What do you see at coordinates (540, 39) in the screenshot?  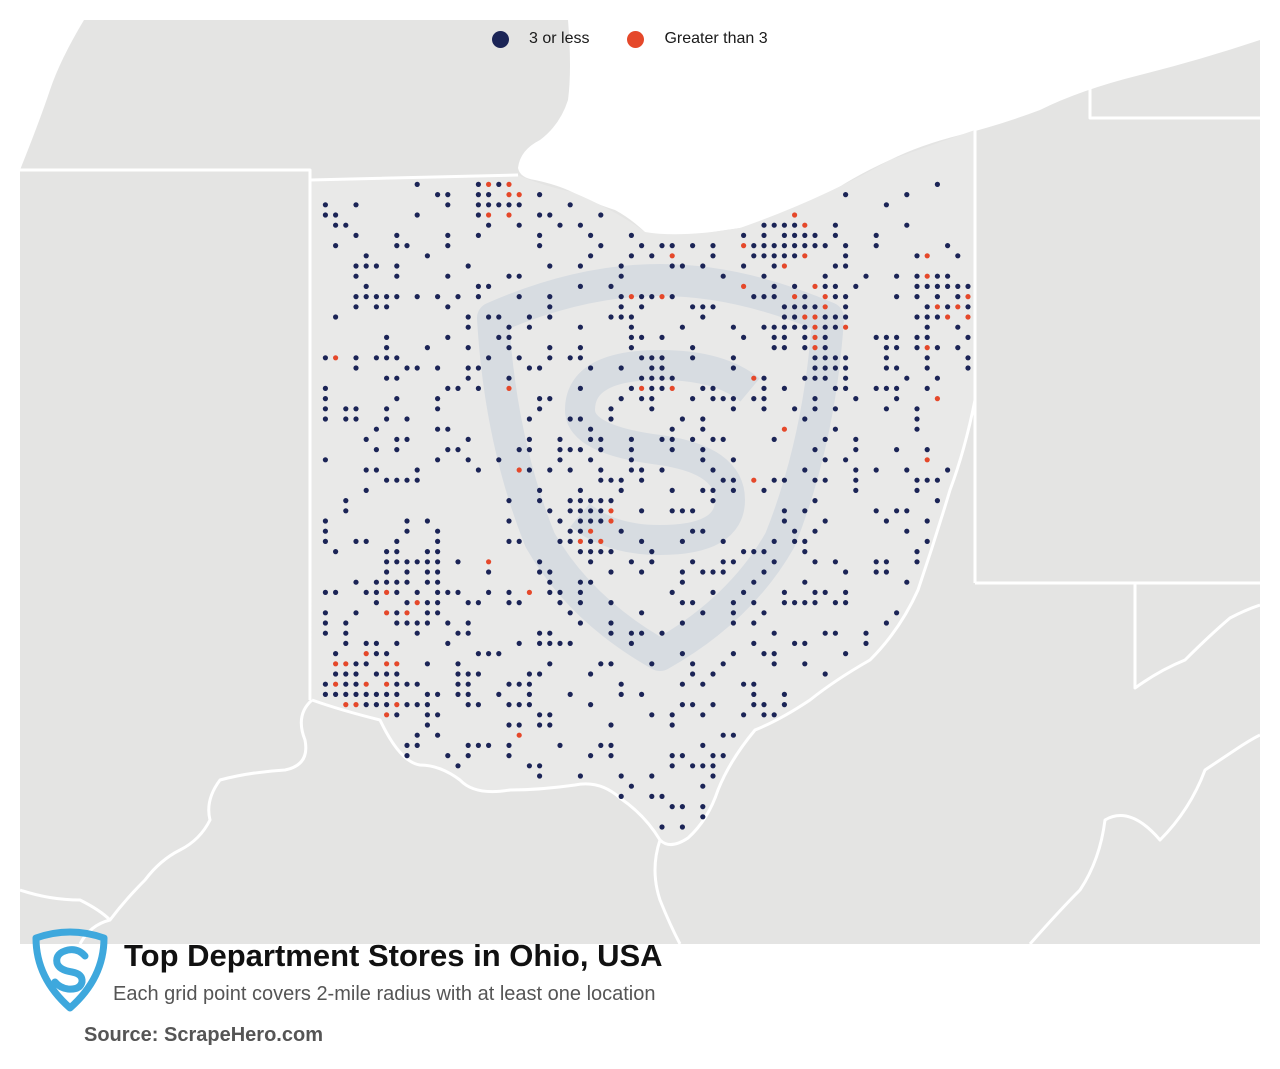 I see `legend-item-3-or-less: 3 or less` at bounding box center [540, 39].